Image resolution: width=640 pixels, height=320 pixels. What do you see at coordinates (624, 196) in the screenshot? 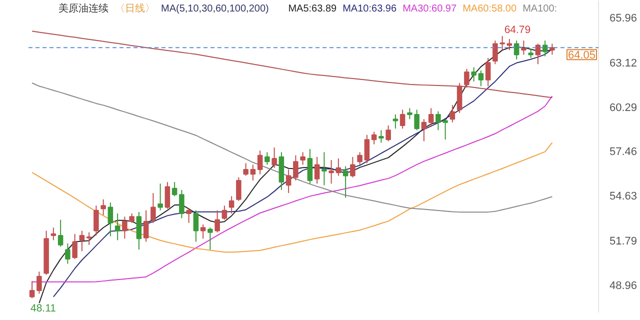
I see `y-tick-label: 54.63` at bounding box center [624, 196].